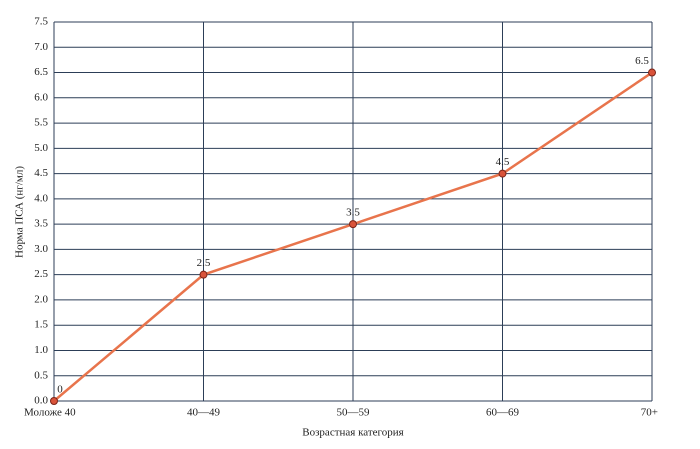  I want to click on y-tick-label: 6.0, so click(41, 97).